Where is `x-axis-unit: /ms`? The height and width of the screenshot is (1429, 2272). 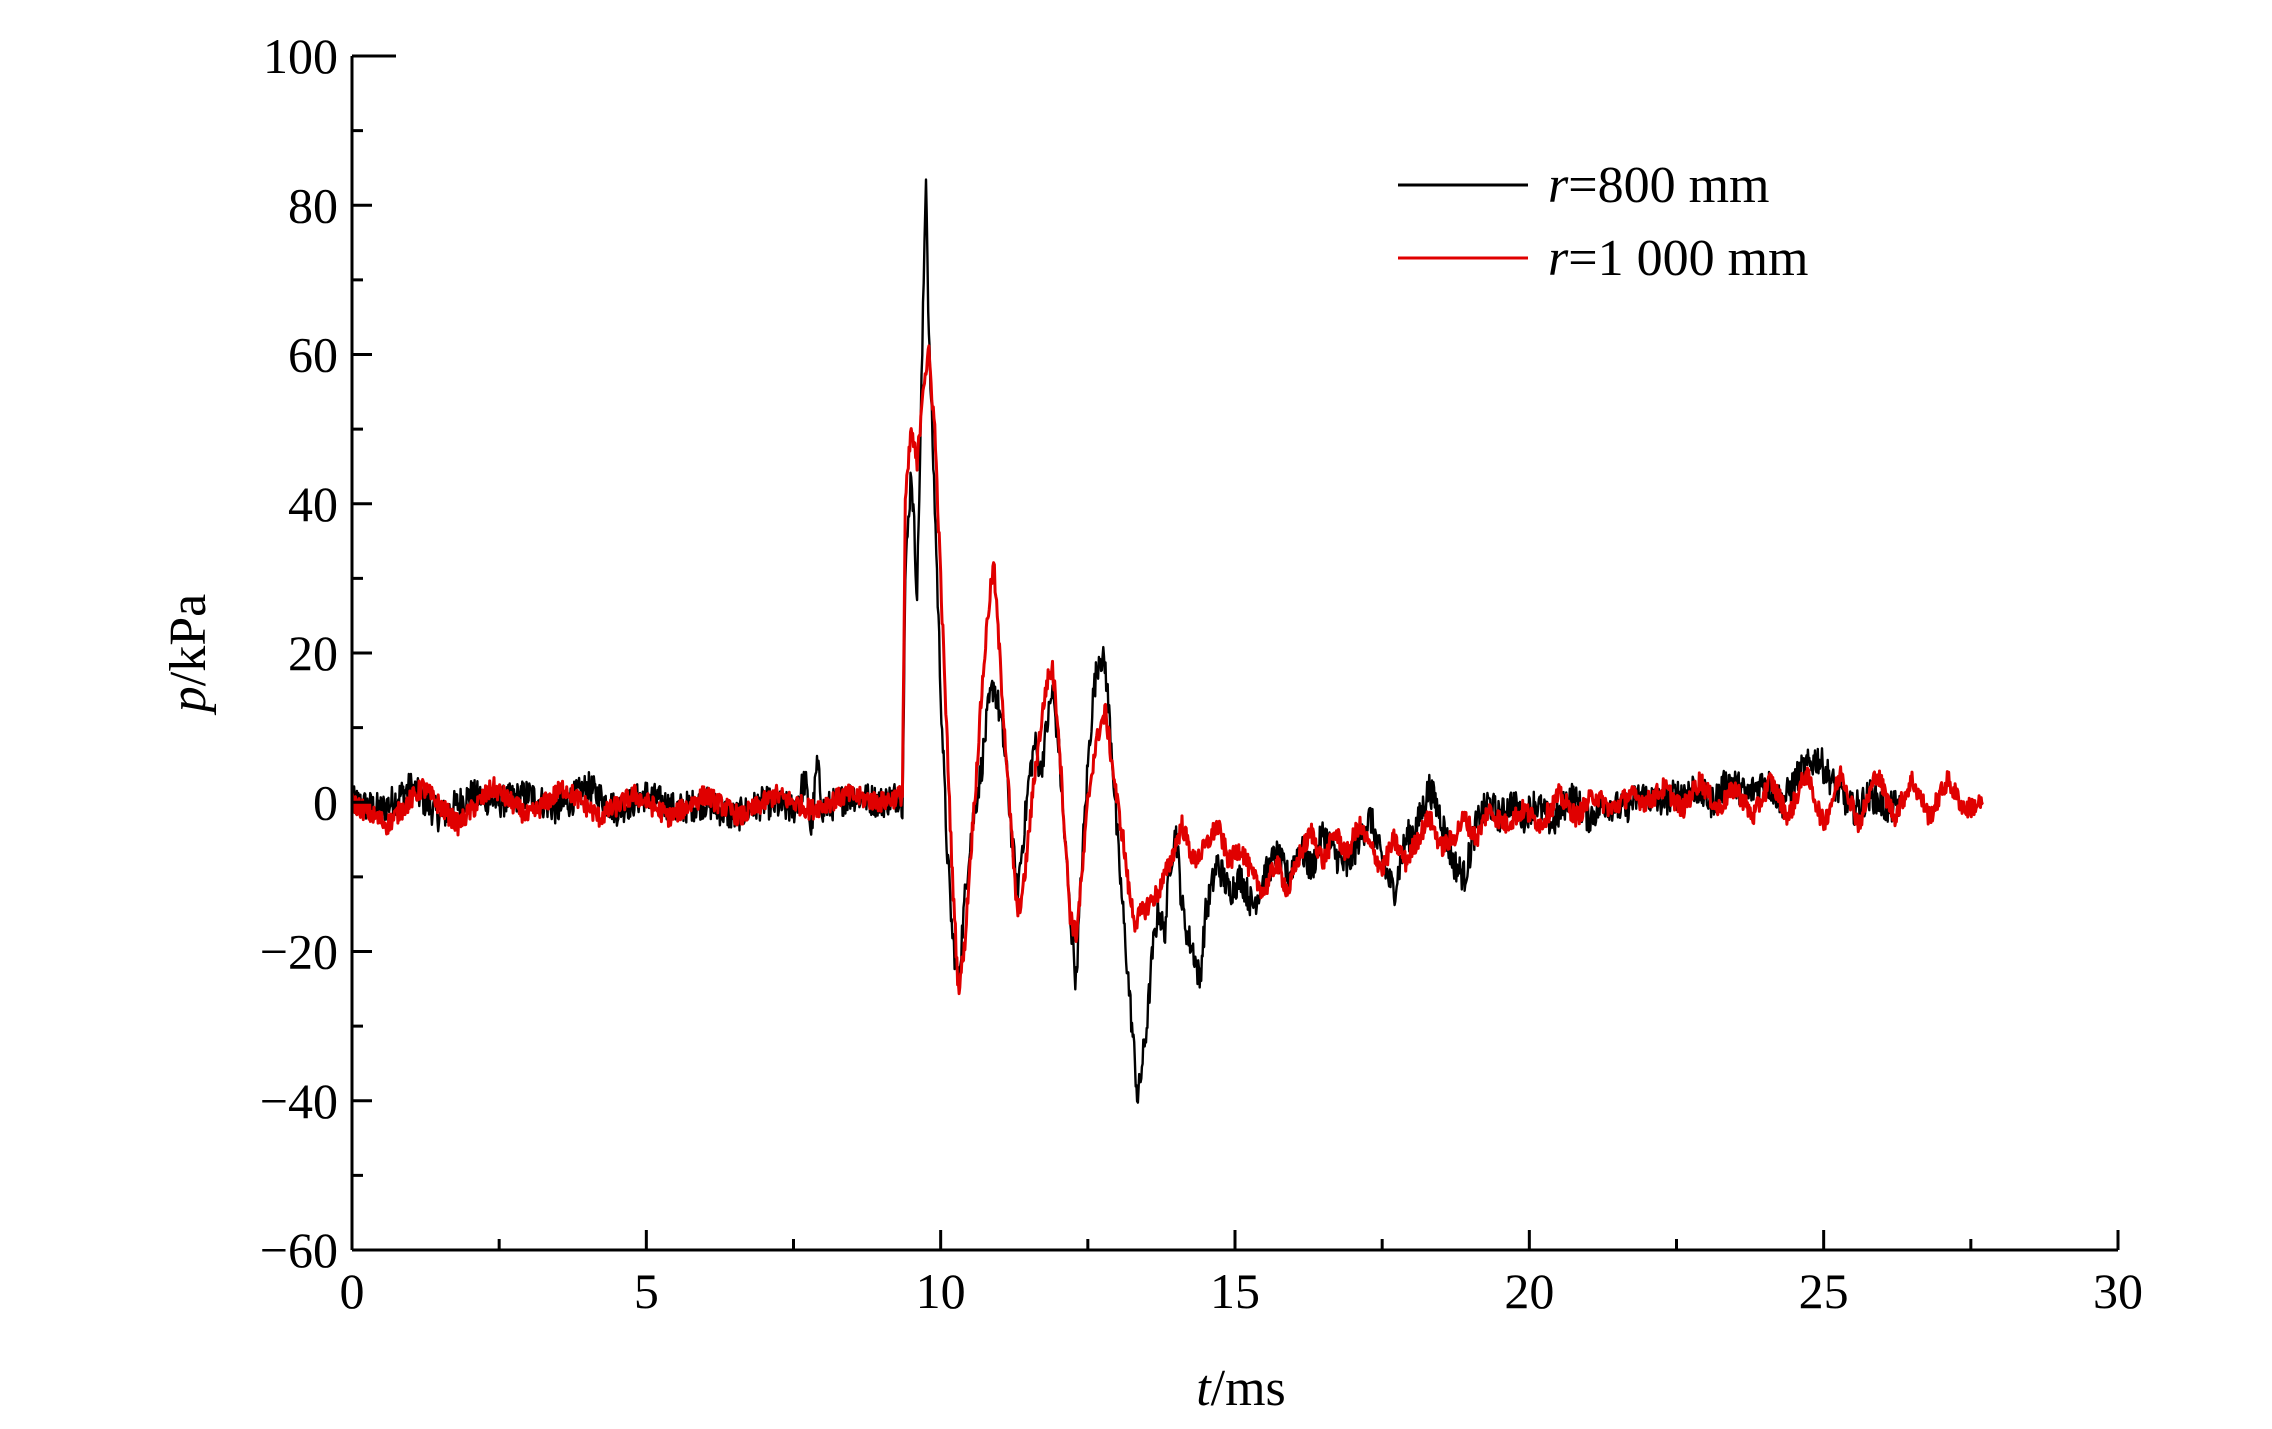 x-axis-unit: /ms is located at coordinates (1248, 1388).